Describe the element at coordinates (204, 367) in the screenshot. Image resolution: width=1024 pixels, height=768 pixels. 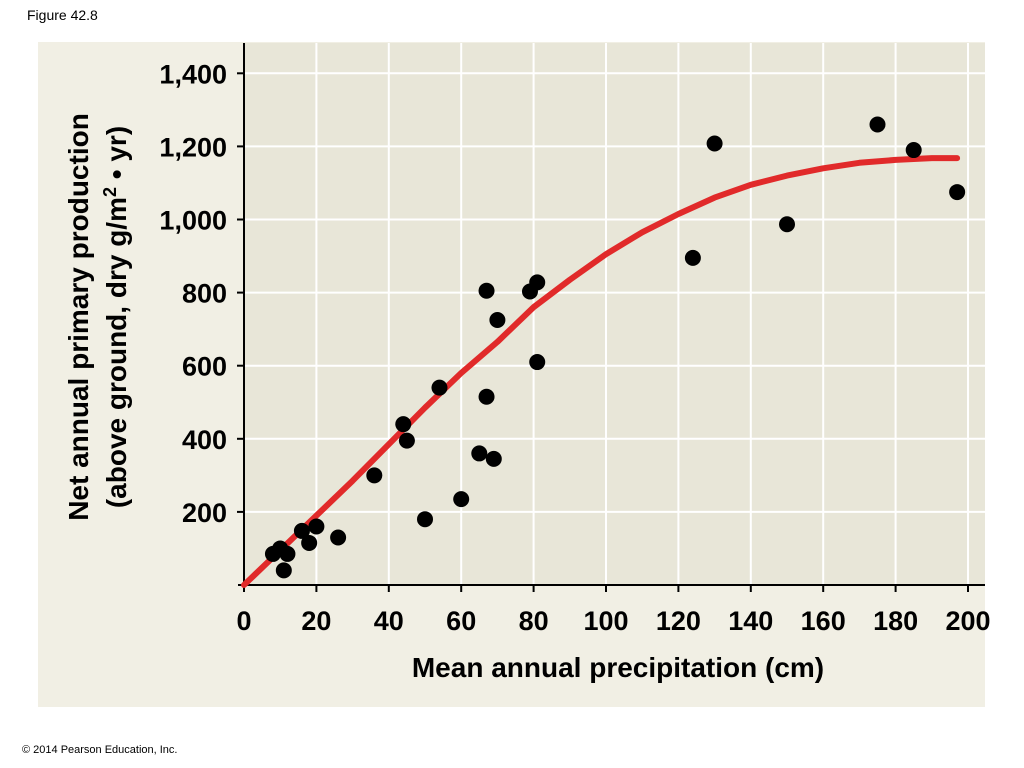
I see `y-tick-label: 600` at that location.